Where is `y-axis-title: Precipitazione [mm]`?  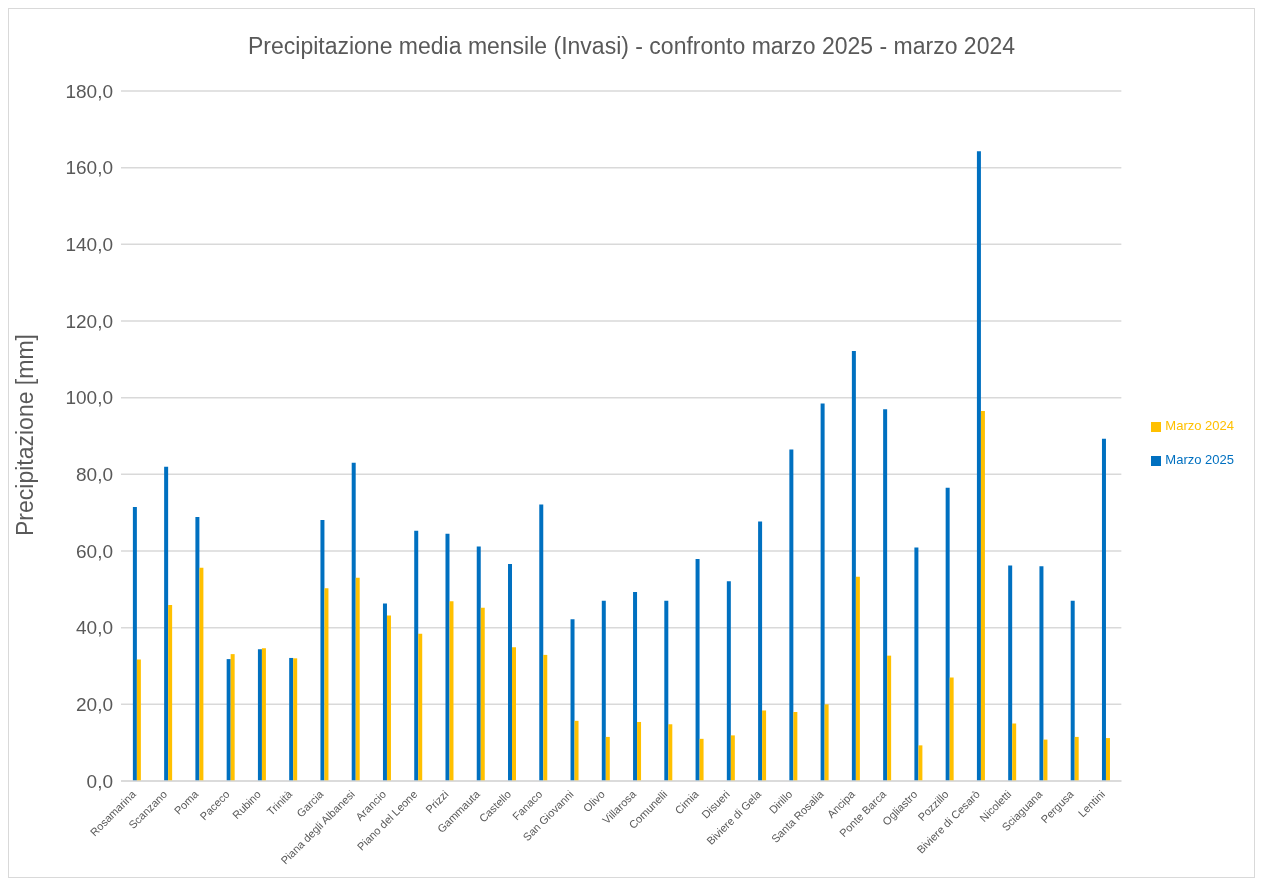 y-axis-title: Precipitazione [mm] is located at coordinates (25, 435).